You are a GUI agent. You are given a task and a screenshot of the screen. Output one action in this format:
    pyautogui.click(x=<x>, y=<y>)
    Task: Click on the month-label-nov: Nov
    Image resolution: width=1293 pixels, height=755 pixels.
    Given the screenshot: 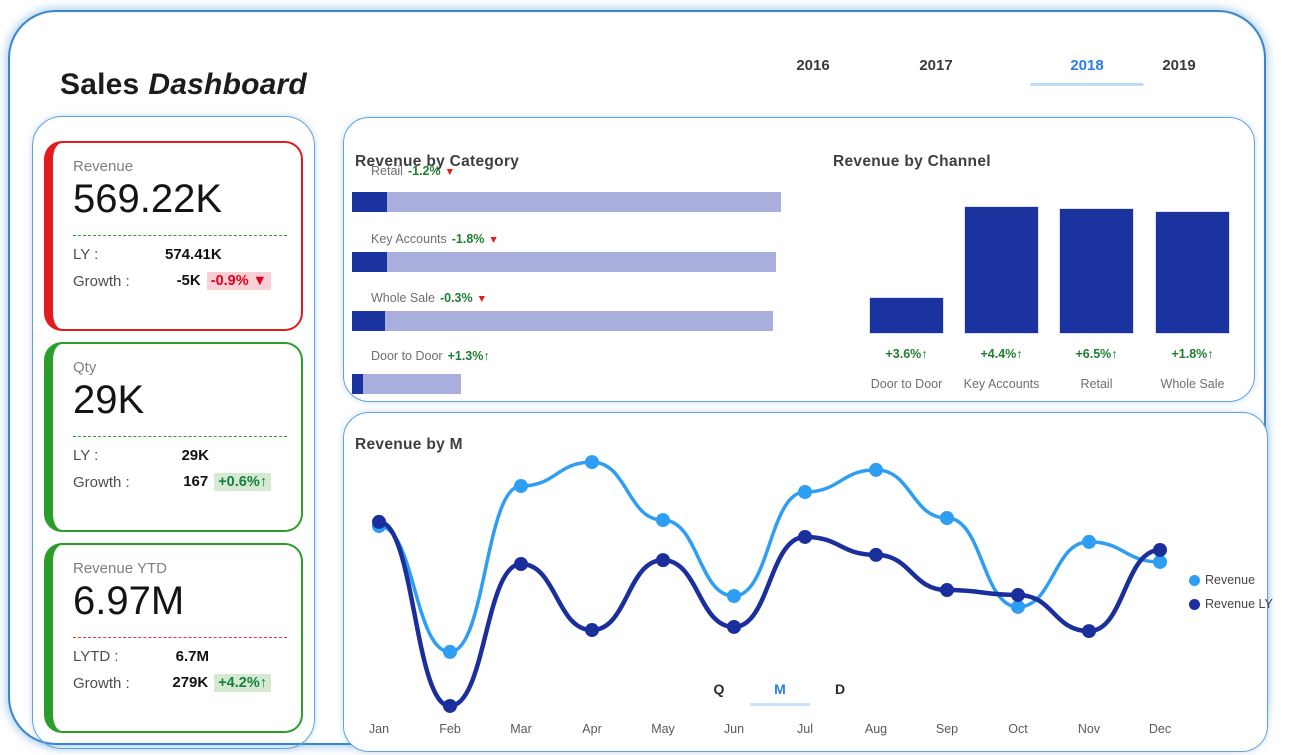 What is the action you would take?
    pyautogui.click(x=1089, y=729)
    